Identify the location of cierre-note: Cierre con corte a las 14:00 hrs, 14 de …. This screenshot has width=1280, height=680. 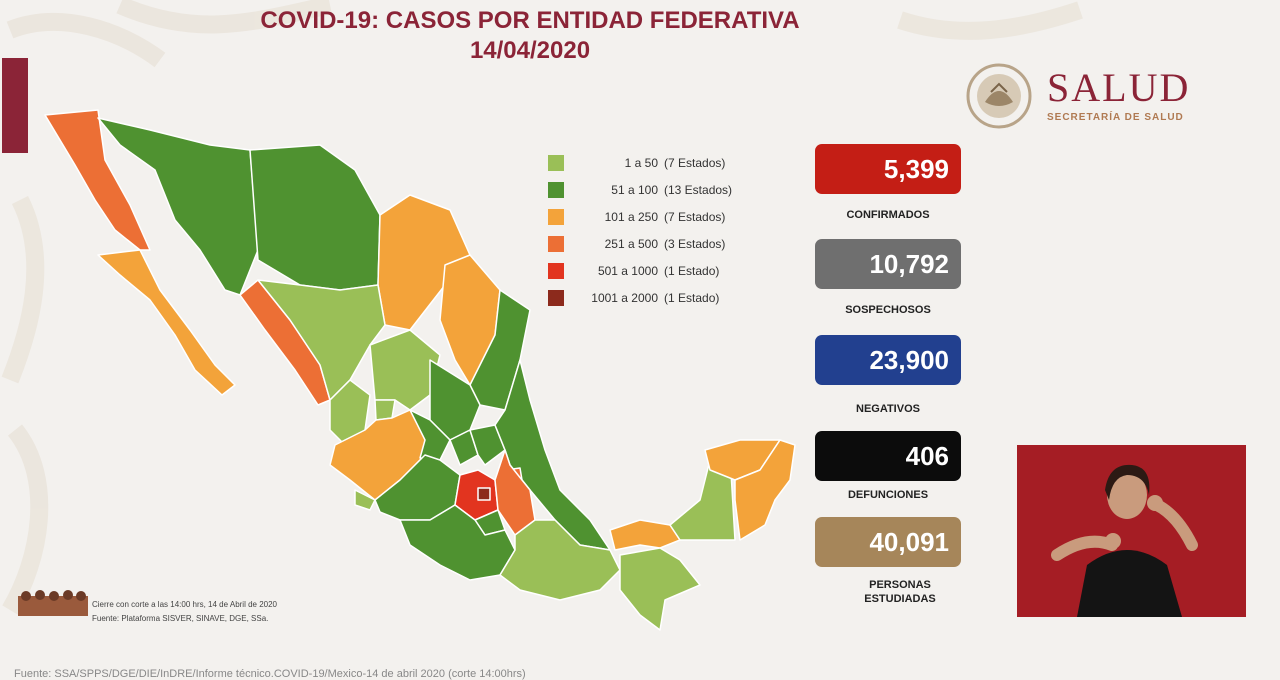
(184, 604).